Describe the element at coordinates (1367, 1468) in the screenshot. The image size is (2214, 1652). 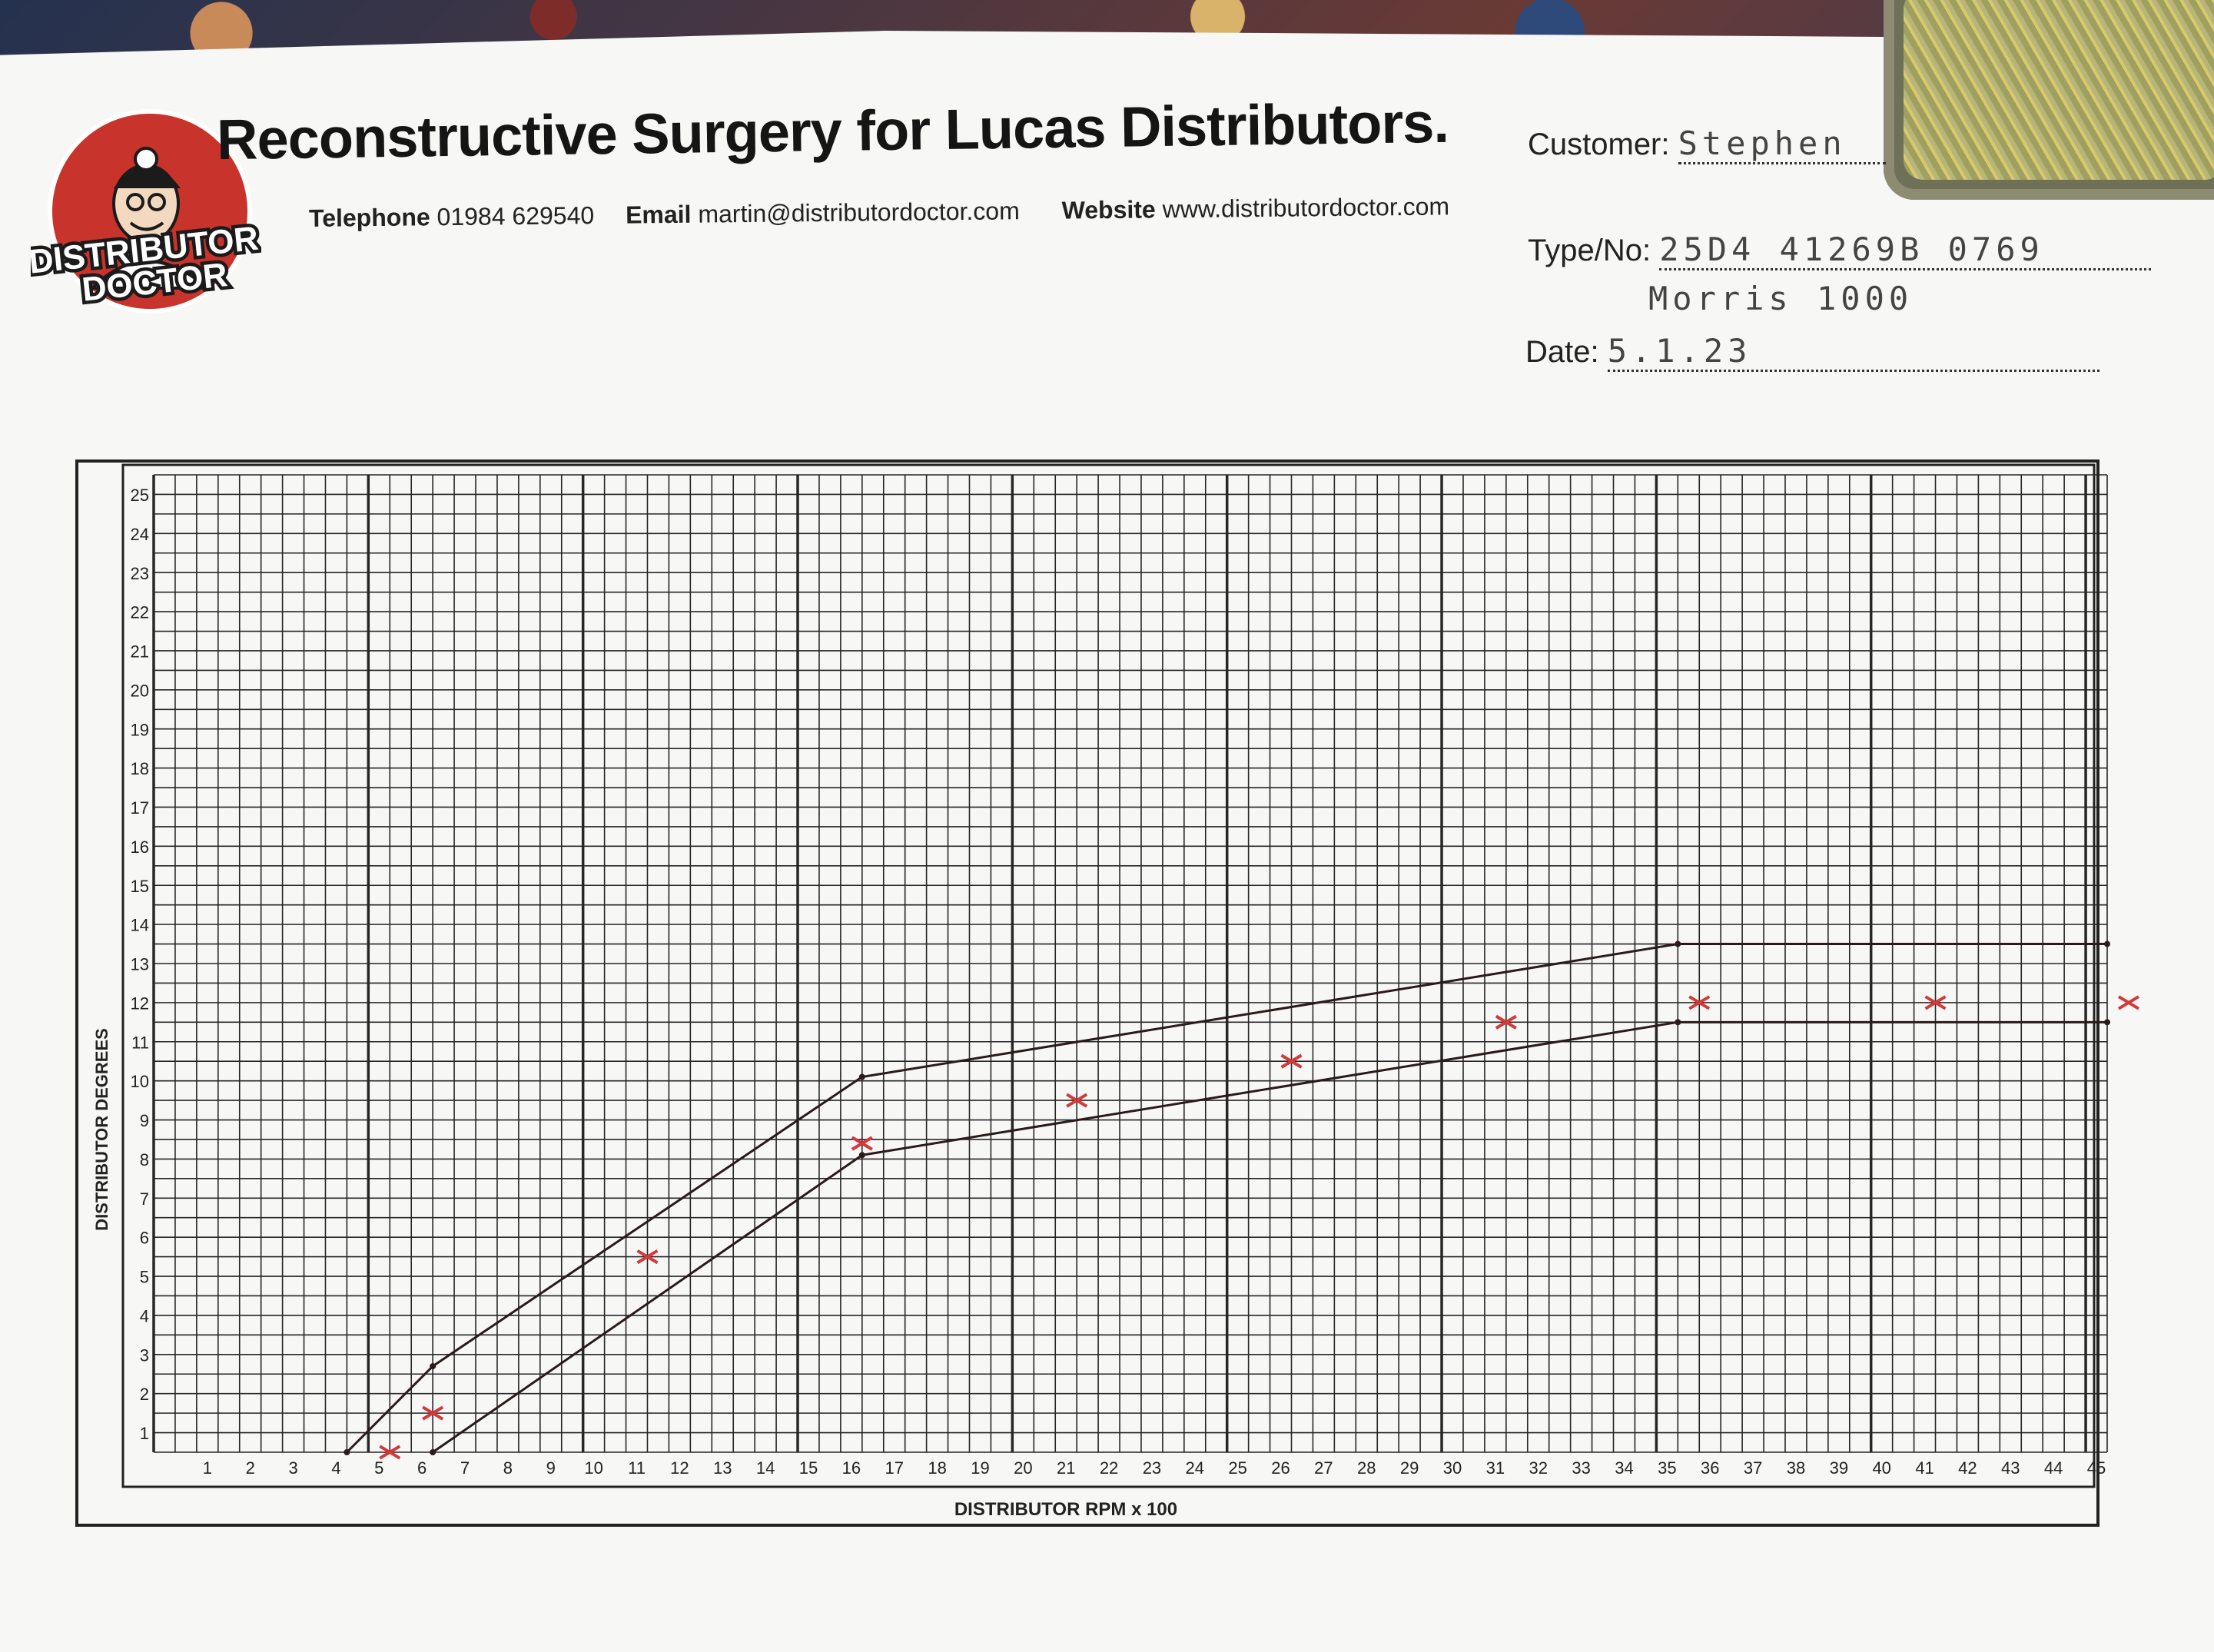
I see `x-tick-label: 28` at that location.